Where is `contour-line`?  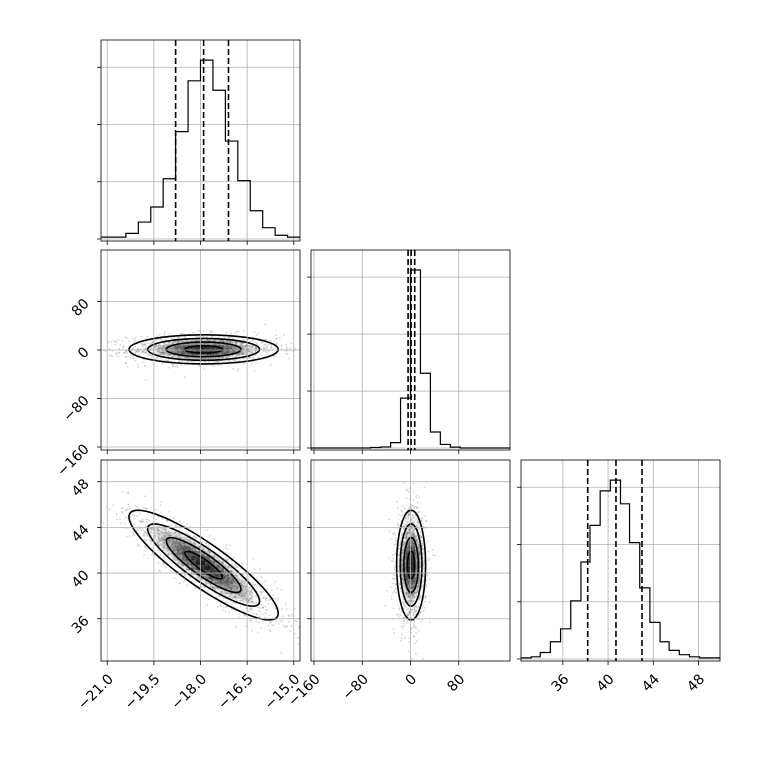 contour-line is located at coordinates (204, 349).